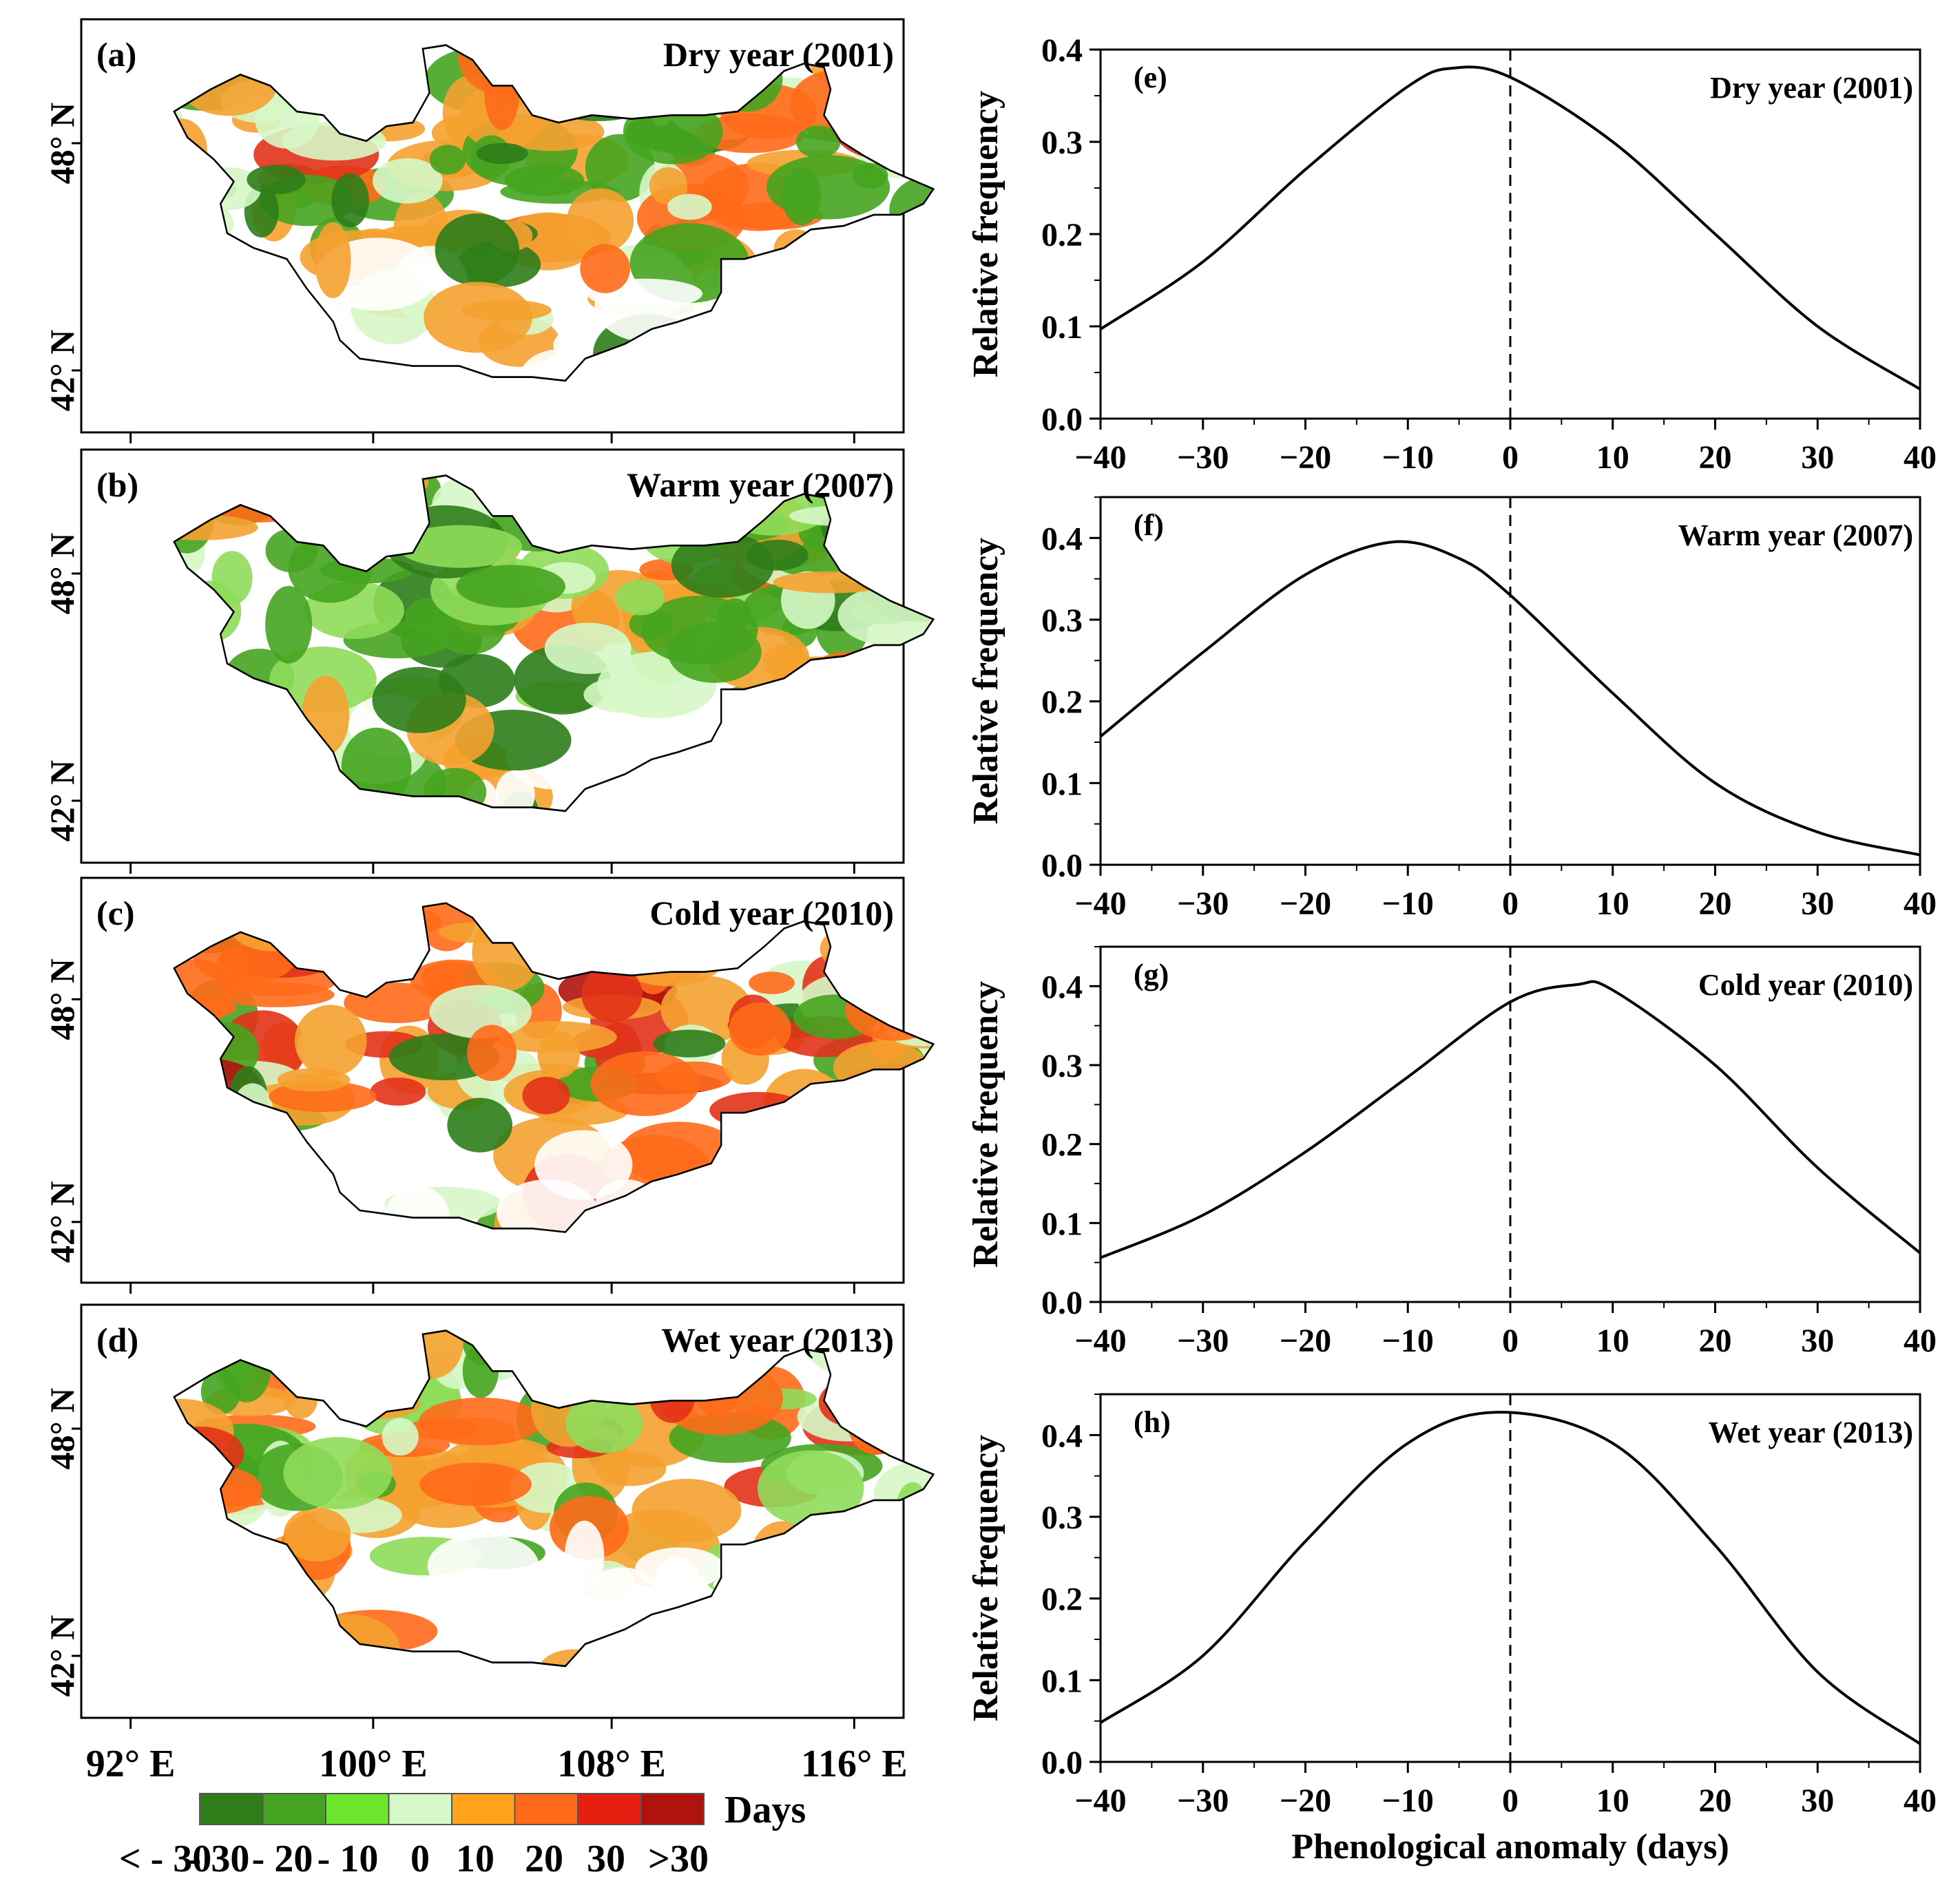  What do you see at coordinates (117, 484) in the screenshot?
I see `panel-tag: (b)` at bounding box center [117, 484].